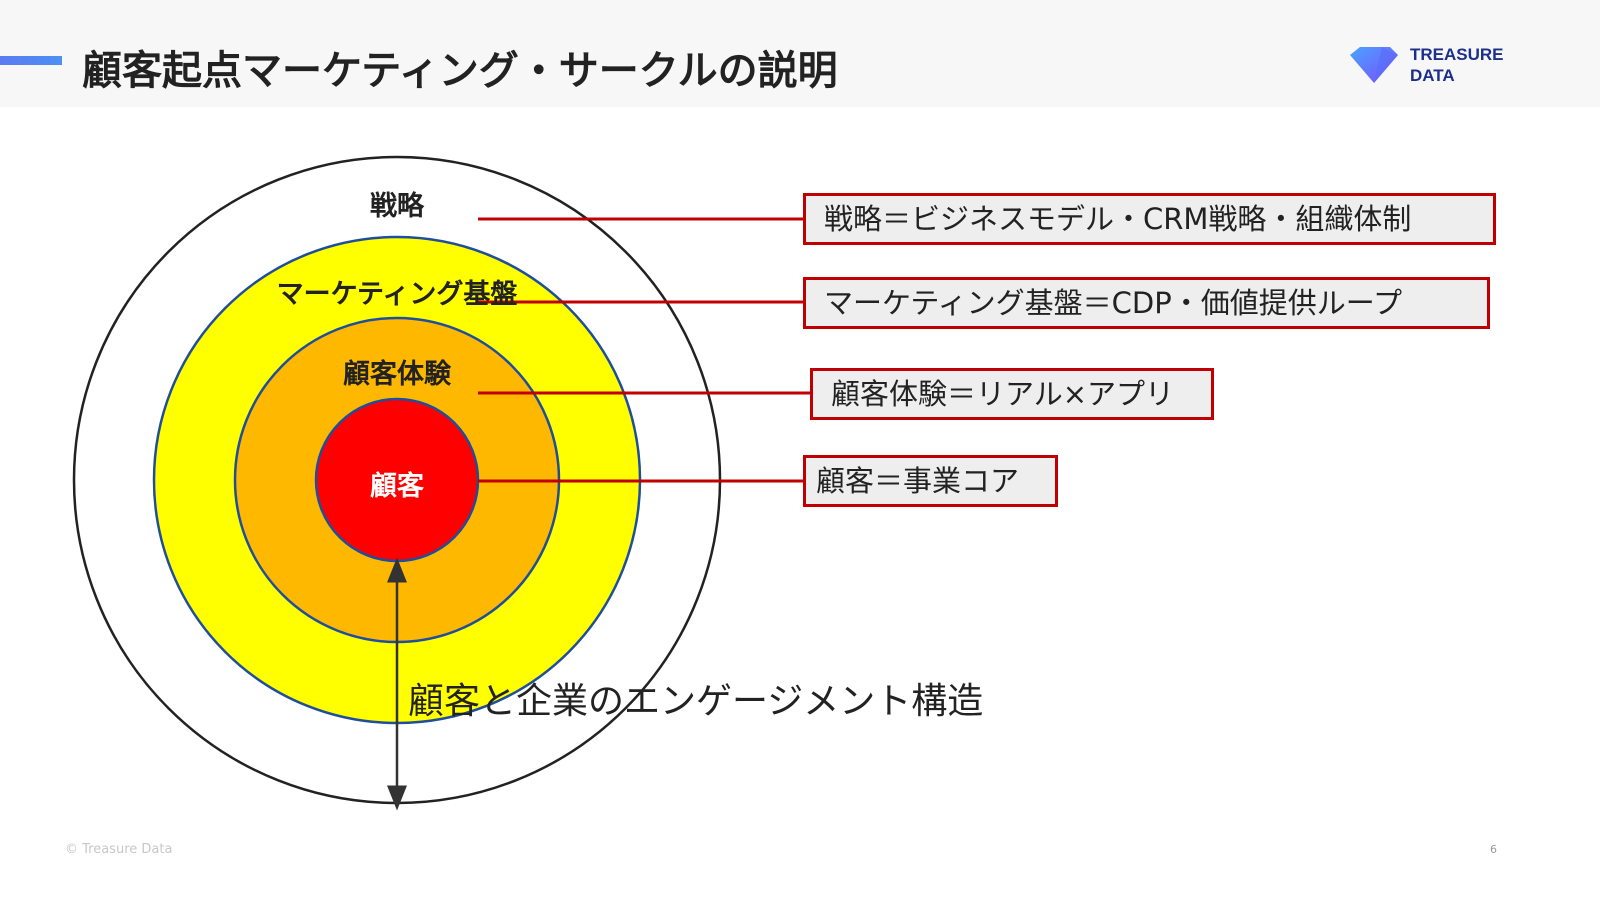 The width and height of the screenshot is (1600, 900). I want to click on callout-strategy: 戦略＝ビジネスモデル・CRM戦略・組織体制, so click(1149, 219).